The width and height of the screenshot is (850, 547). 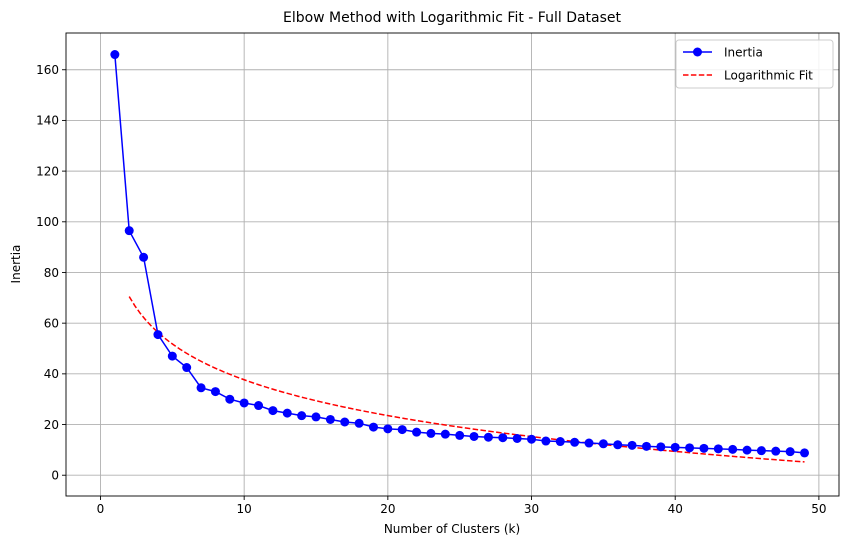 What do you see at coordinates (51, 323) in the screenshot?
I see `y-tick-label: 60` at bounding box center [51, 323].